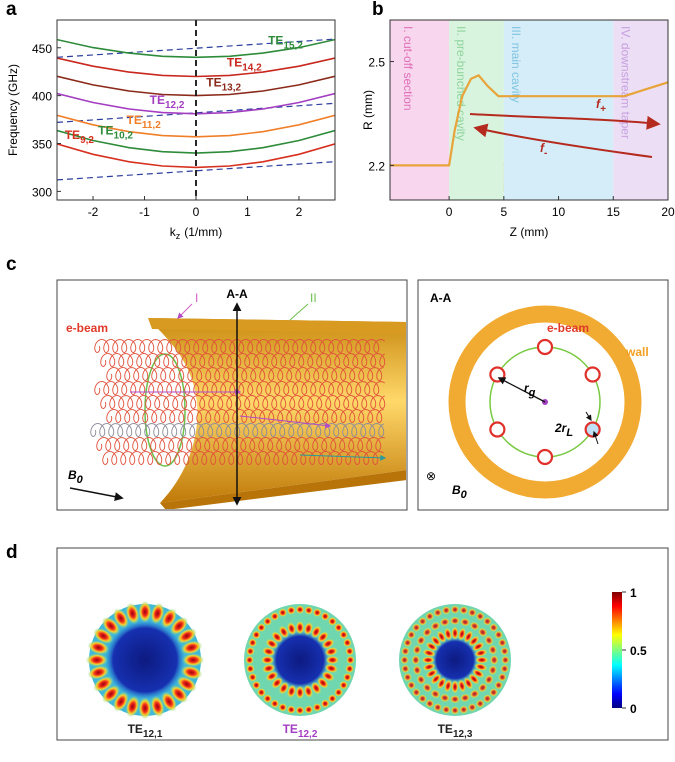 Image resolution: width=675 pixels, height=762 pixels. Describe the element at coordinates (178, 236) in the screenshot. I see `label-sub: z` at that location.